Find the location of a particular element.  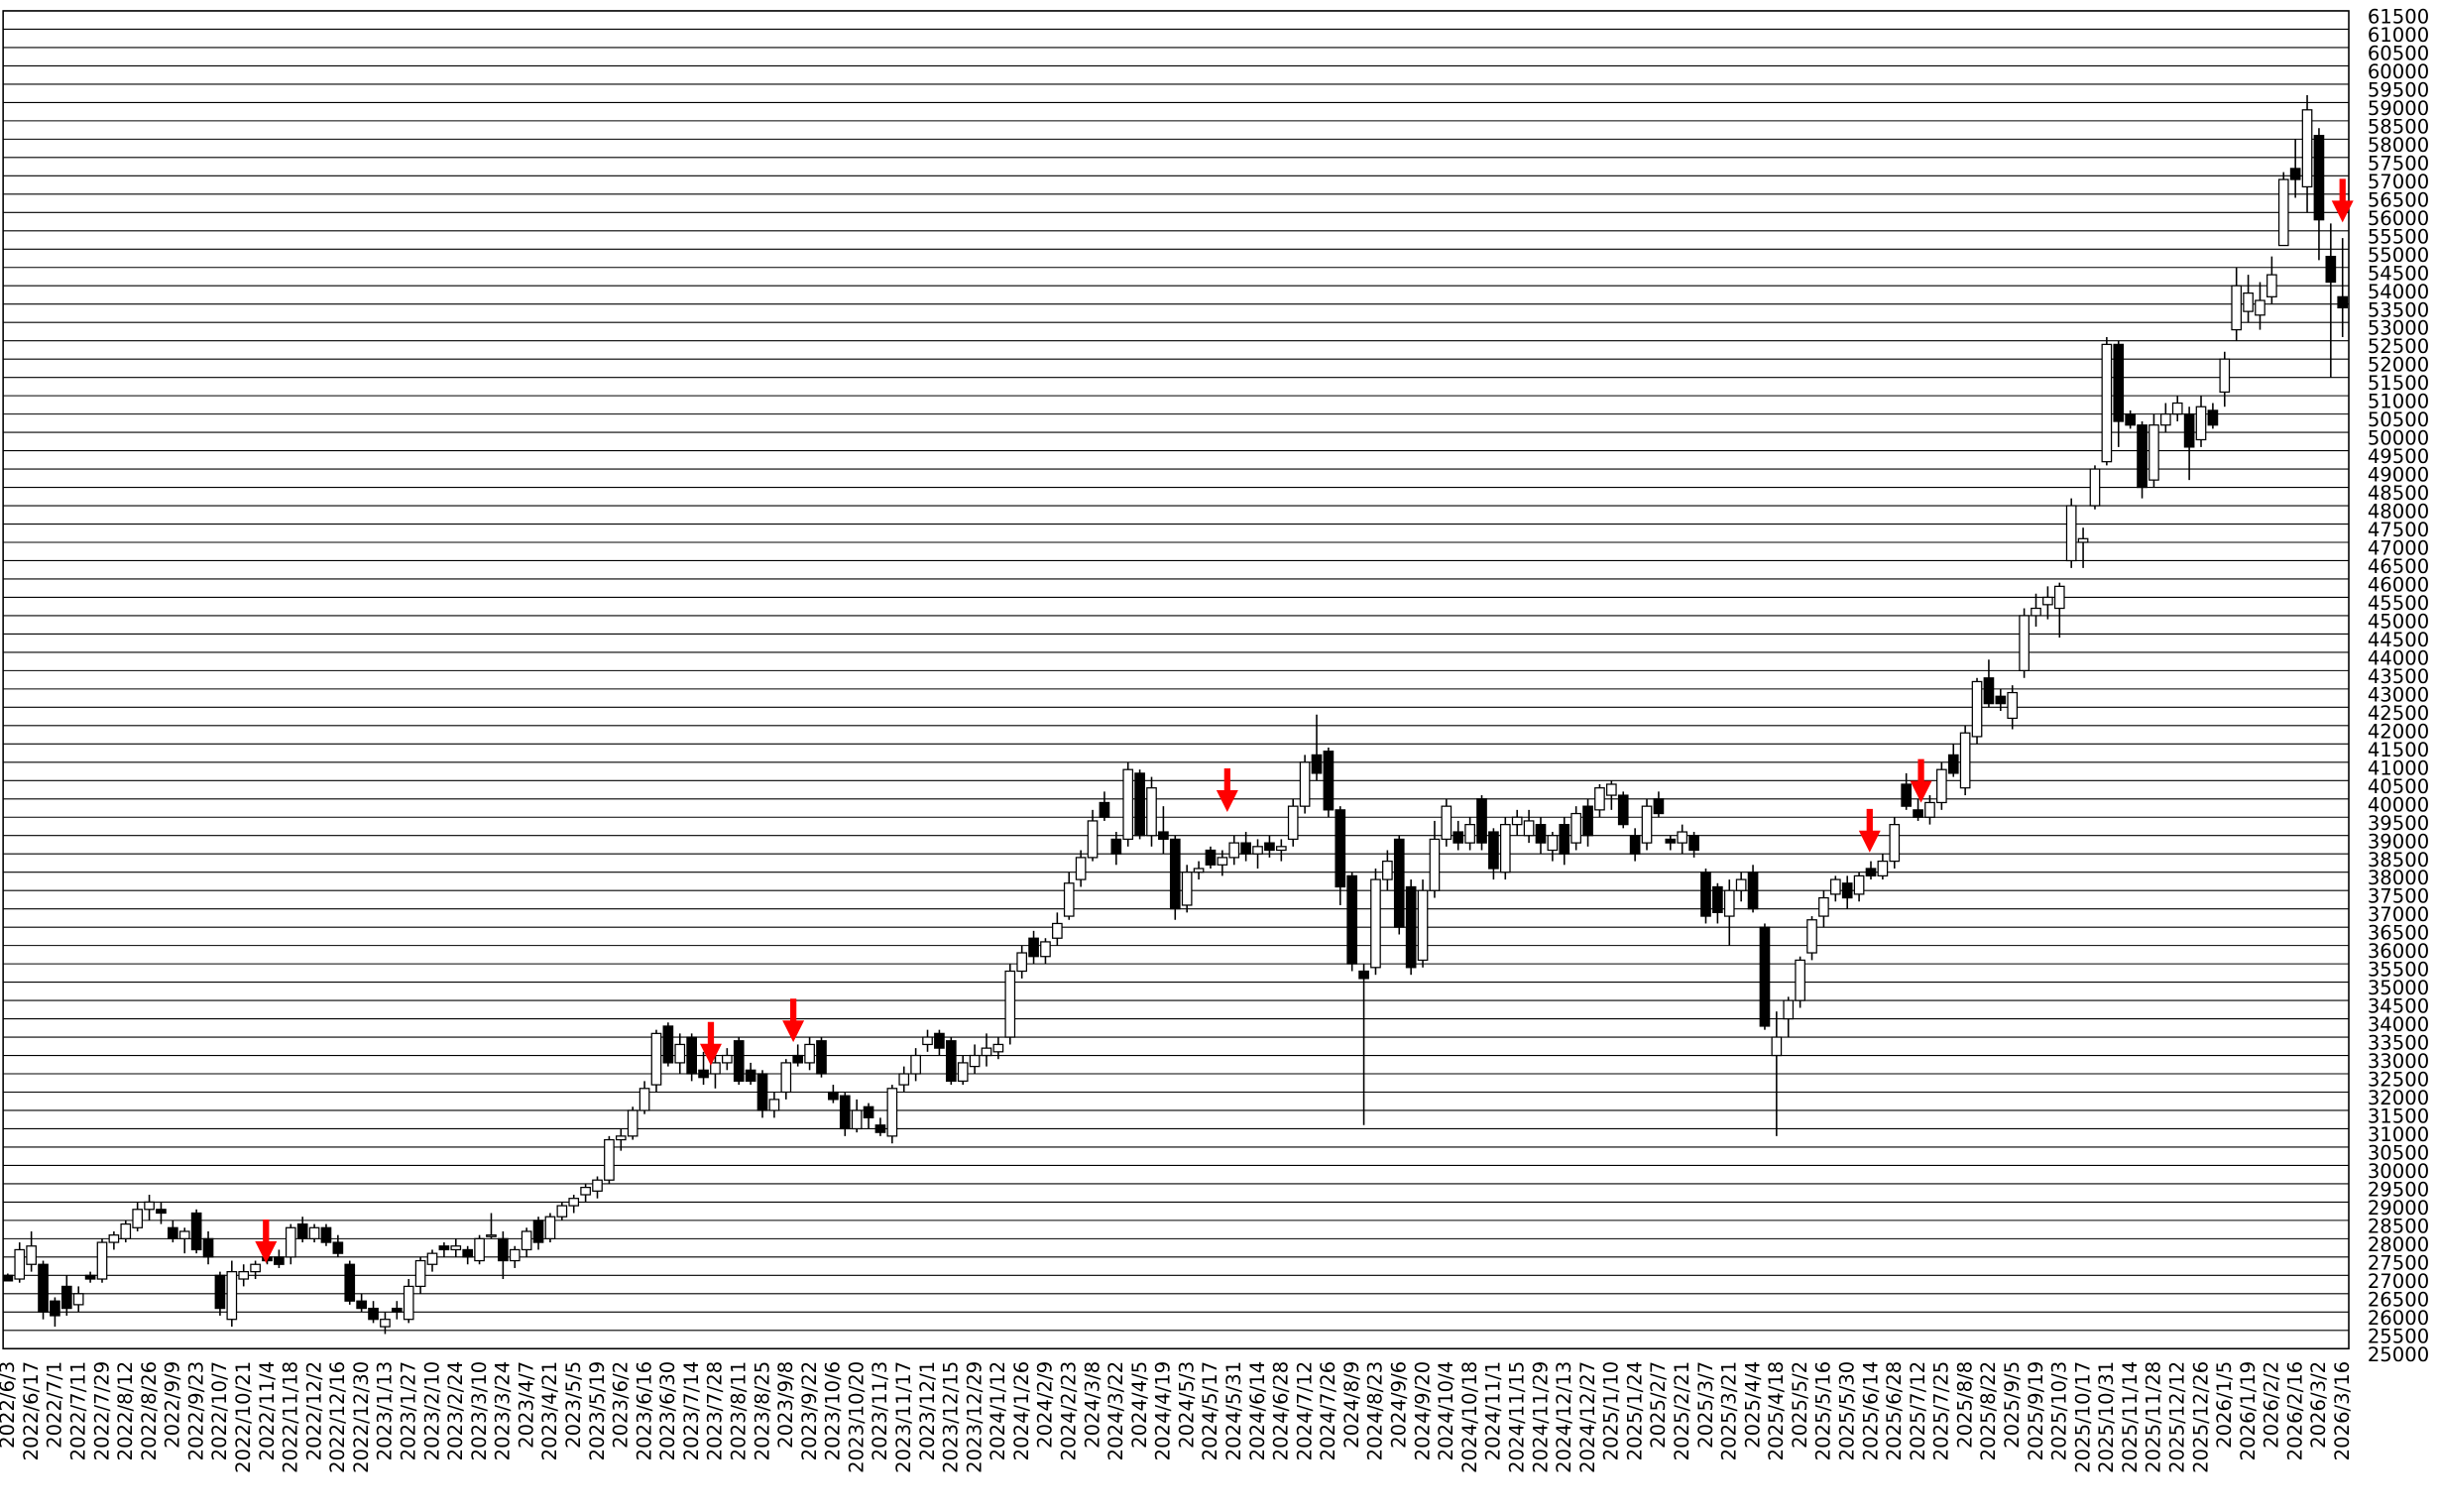

y-tick-label: 38500 is located at coordinates (2399, 860).